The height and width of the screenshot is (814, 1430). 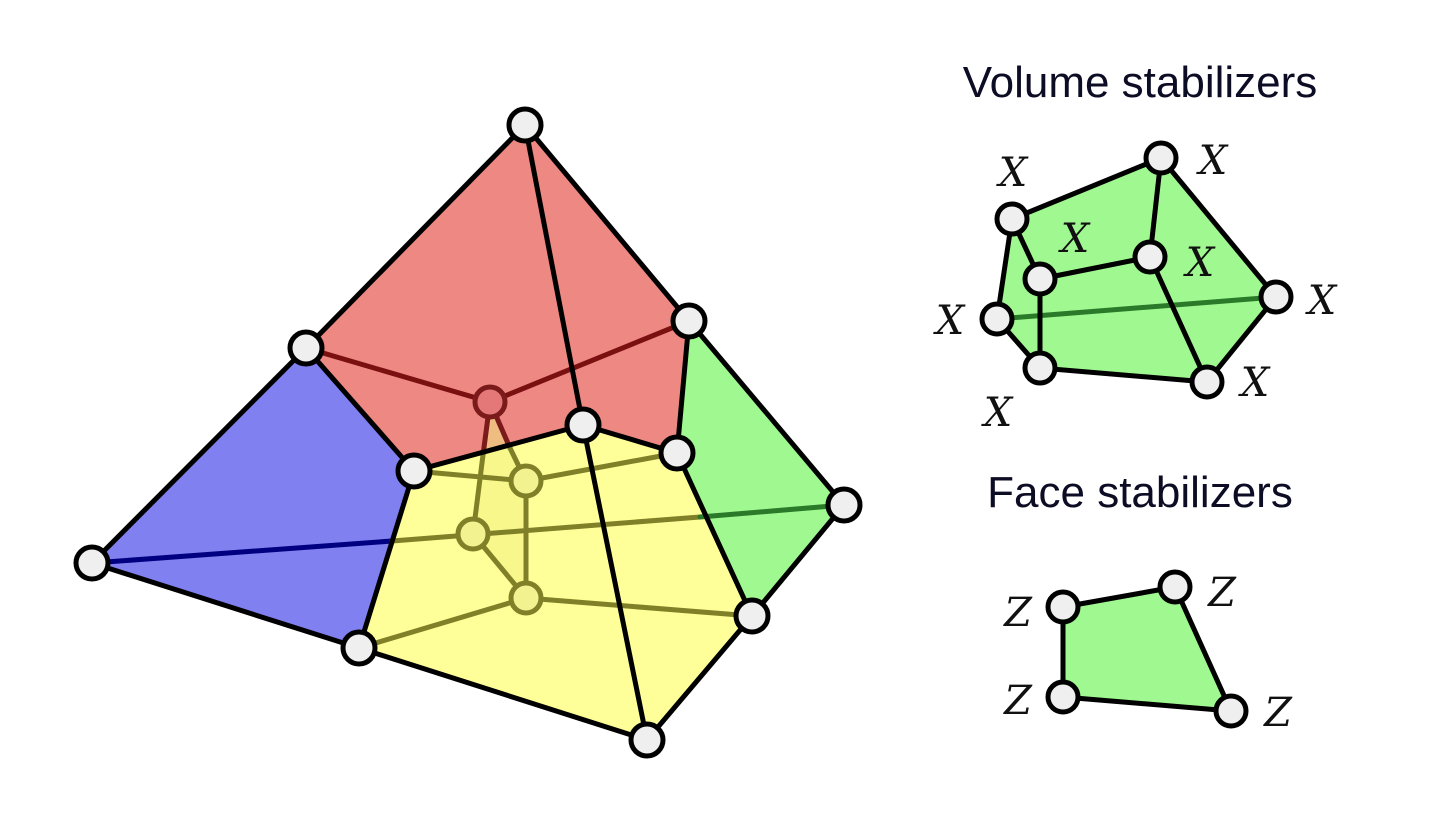 I want to click on volume-stabilizer: Volume stabilizers X X X X X X, so click(x=1135, y=247).